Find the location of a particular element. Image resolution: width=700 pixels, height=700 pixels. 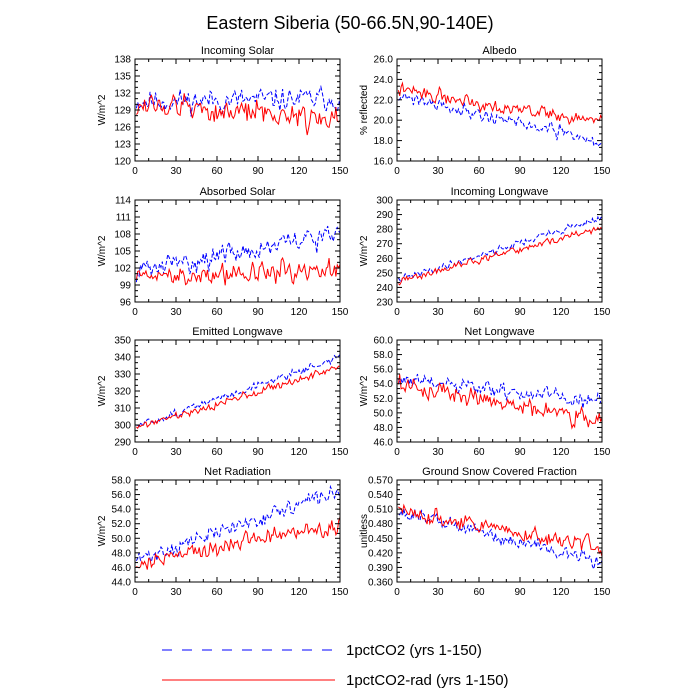

y-tick-label: 260 is located at coordinates (384, 259).